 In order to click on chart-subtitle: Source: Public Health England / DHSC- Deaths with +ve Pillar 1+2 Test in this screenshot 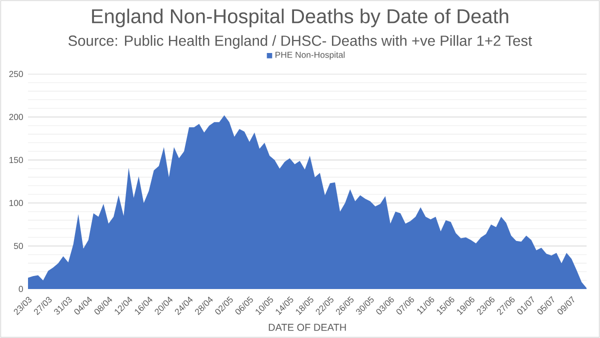, I will do `click(300, 42)`.